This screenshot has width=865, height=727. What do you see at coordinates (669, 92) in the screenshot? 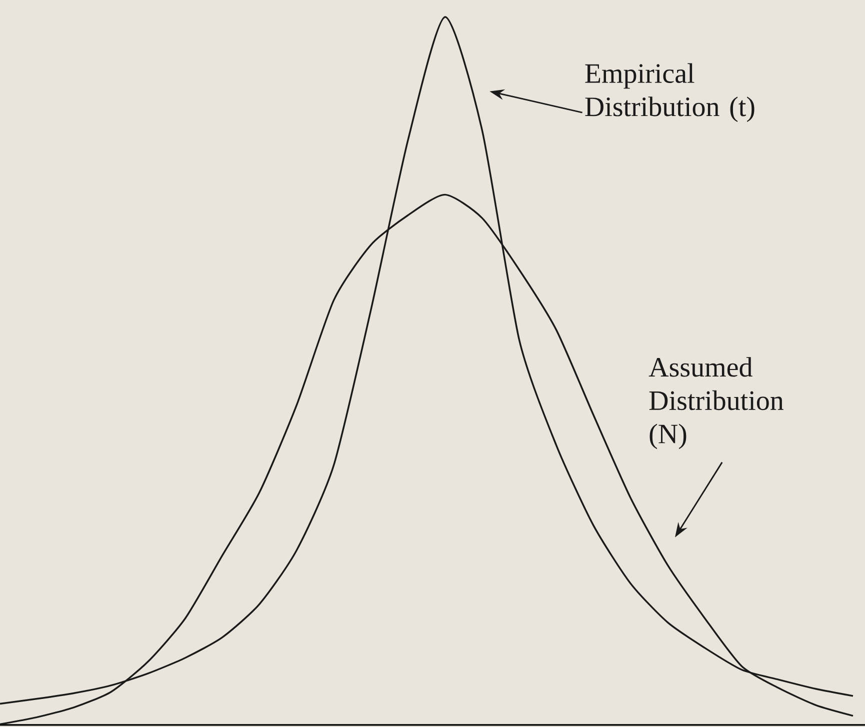
I see `legend-label: Empirical Distribution (t)` at bounding box center [669, 92].